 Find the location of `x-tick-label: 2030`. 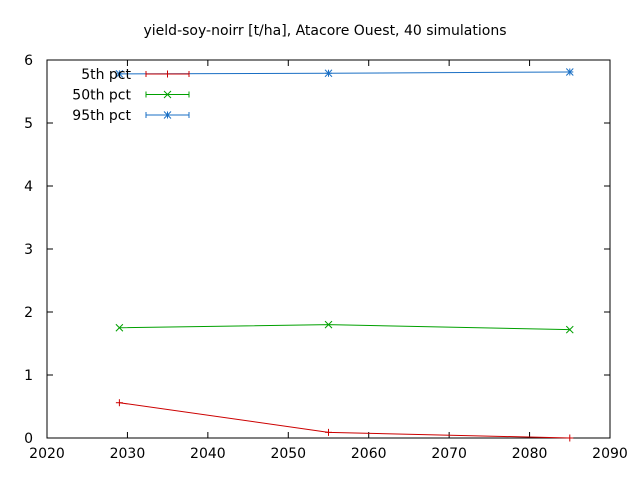

x-tick-label: 2030 is located at coordinates (128, 454).